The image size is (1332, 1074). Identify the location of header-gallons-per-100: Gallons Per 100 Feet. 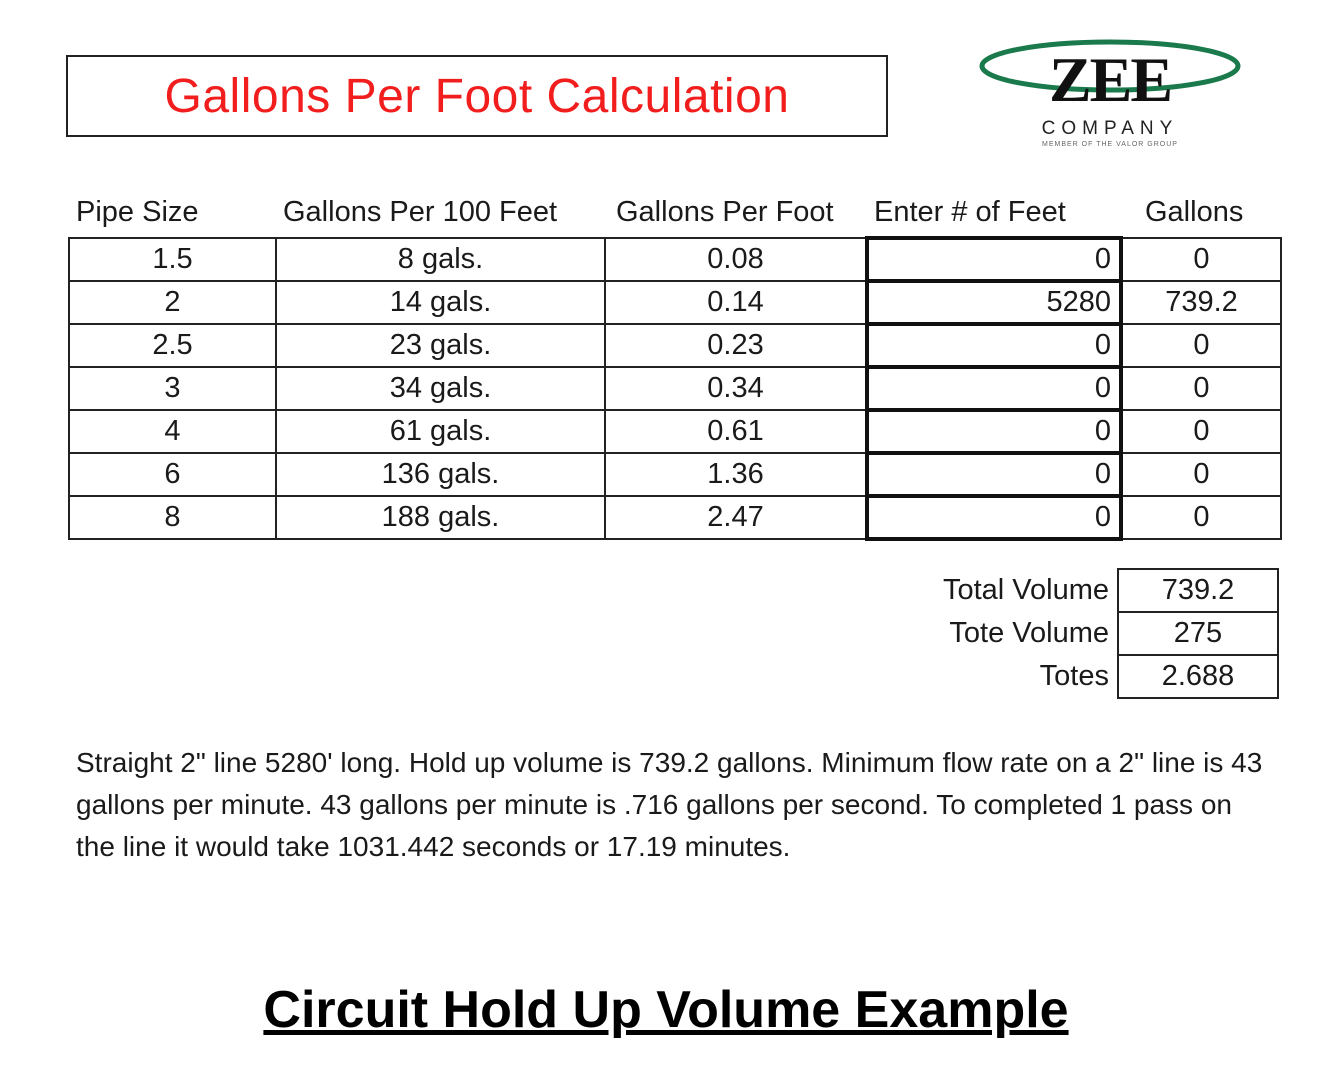
(420, 212).